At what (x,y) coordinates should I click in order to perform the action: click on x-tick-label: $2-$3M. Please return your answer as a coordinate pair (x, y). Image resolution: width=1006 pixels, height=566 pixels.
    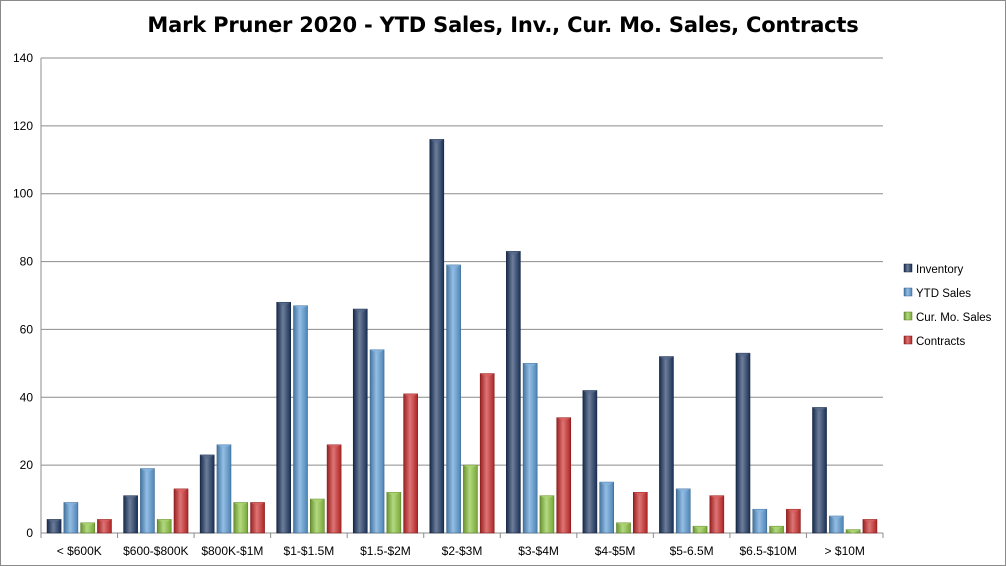
    Looking at the image, I should click on (462, 551).